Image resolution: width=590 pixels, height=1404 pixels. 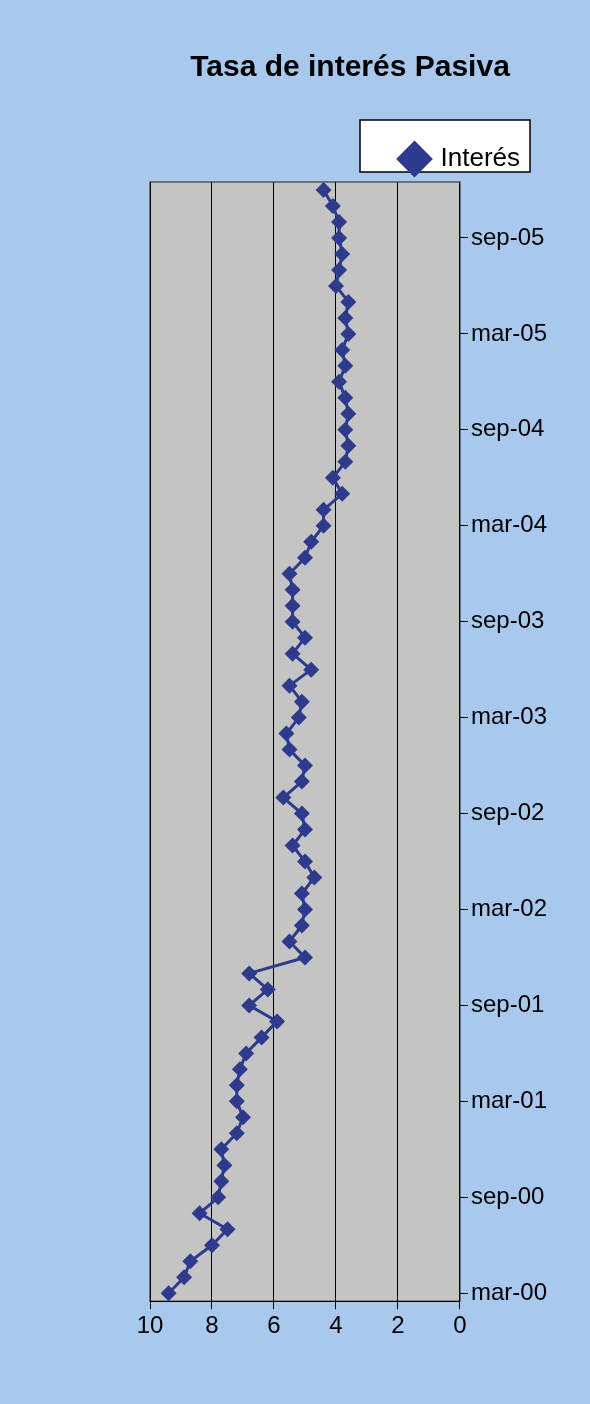 What do you see at coordinates (509, 908) in the screenshot?
I see `y-tick-label: mar-02` at bounding box center [509, 908].